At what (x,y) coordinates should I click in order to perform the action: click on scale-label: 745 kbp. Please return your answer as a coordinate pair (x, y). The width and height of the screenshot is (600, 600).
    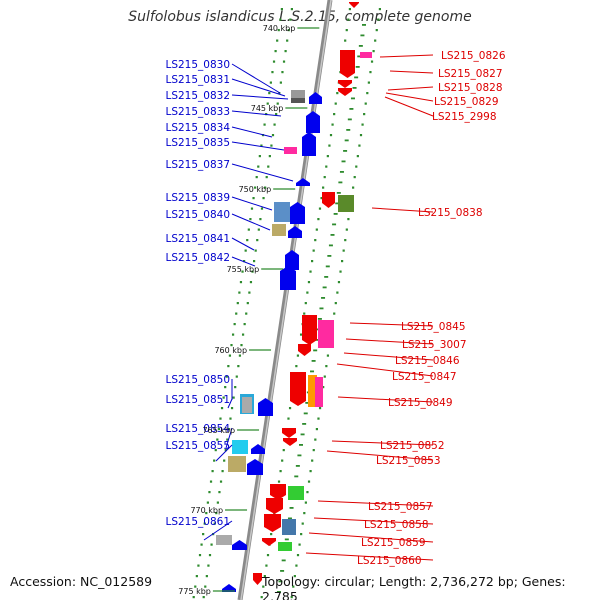
    Looking at the image, I should click on (267, 108).